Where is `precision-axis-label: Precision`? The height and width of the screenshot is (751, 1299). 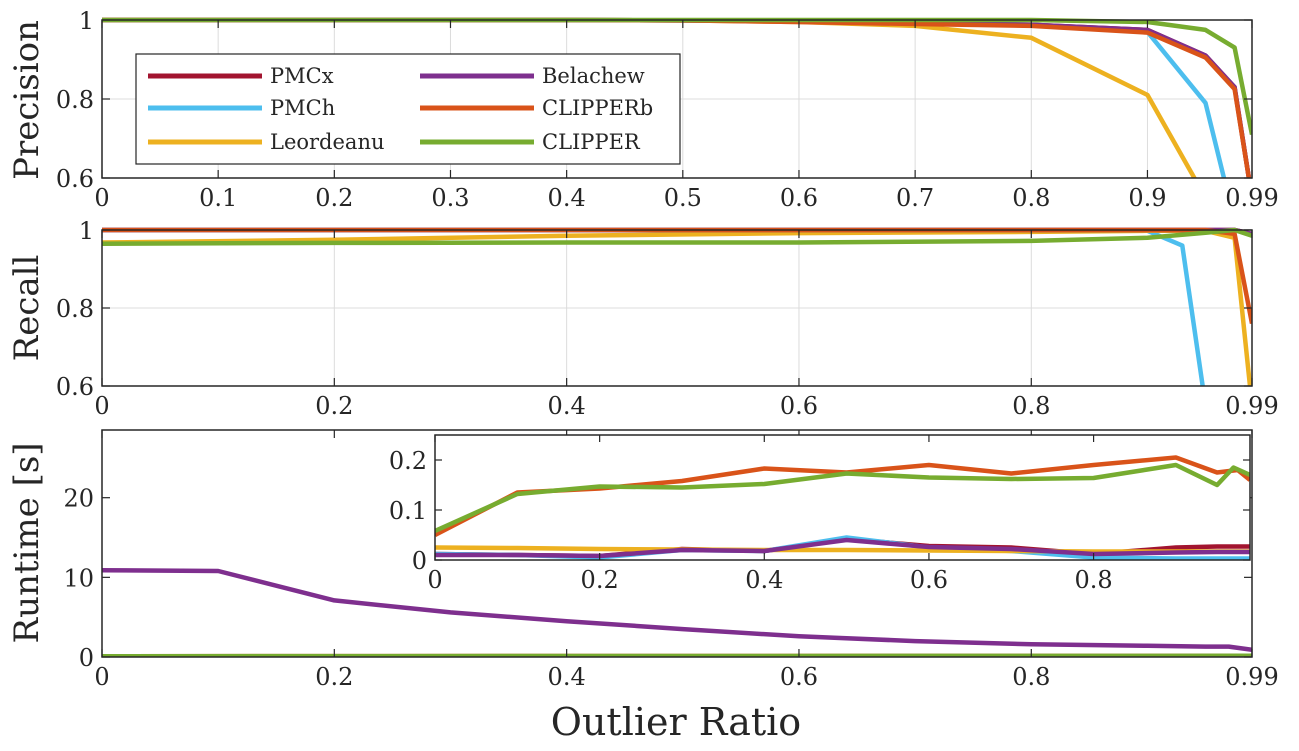 precision-axis-label: Precision is located at coordinates (27, 100).